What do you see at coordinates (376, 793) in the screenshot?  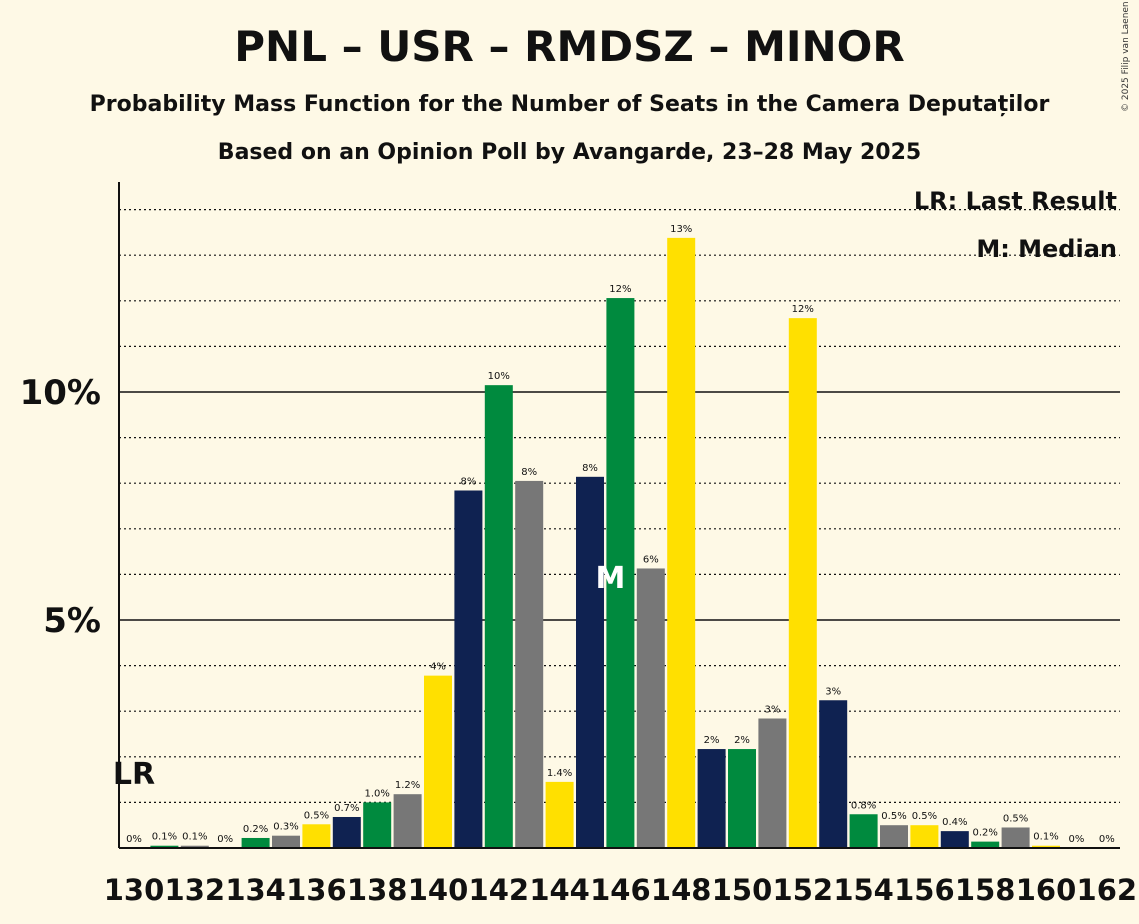 I see `bar-value-label: 1.0%` at bounding box center [376, 793].